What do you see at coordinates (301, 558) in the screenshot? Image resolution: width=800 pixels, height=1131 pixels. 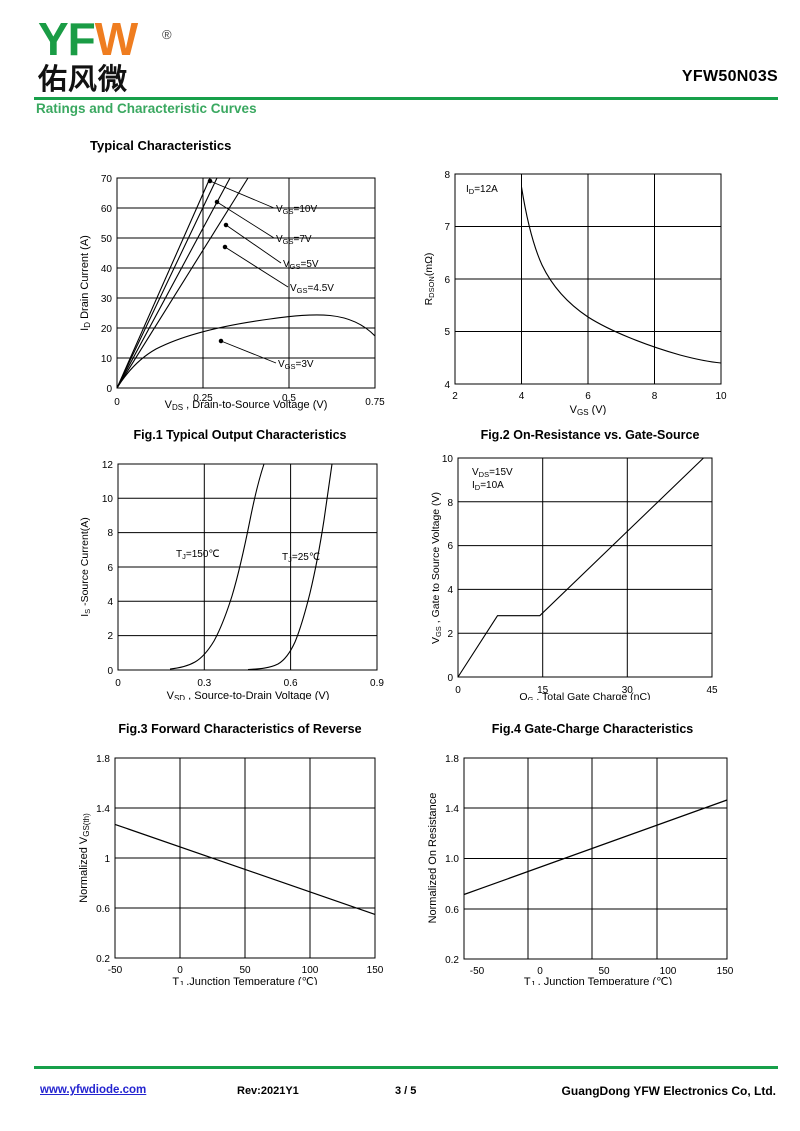 I see `svg-text: TJ=25℃` at bounding box center [301, 558].